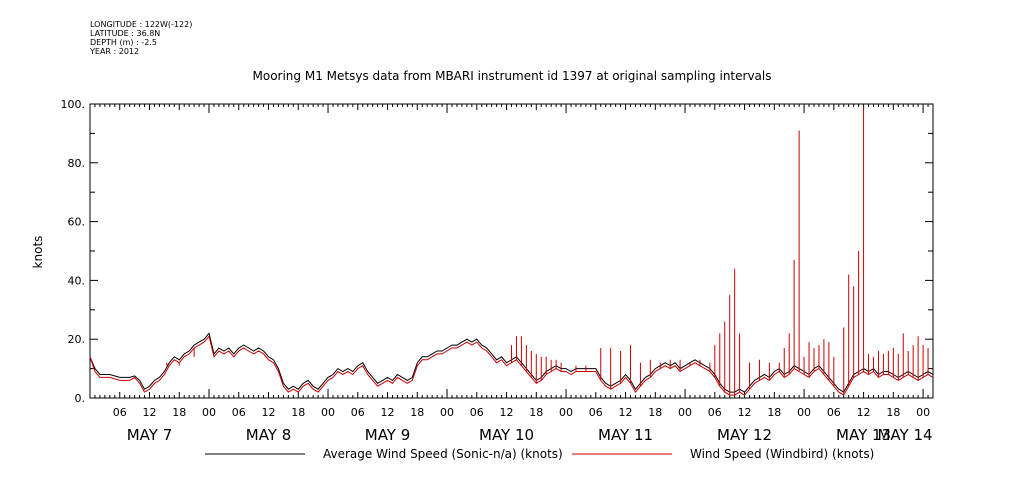  What do you see at coordinates (38, 252) in the screenshot?
I see `y-axis-label: knots` at bounding box center [38, 252].